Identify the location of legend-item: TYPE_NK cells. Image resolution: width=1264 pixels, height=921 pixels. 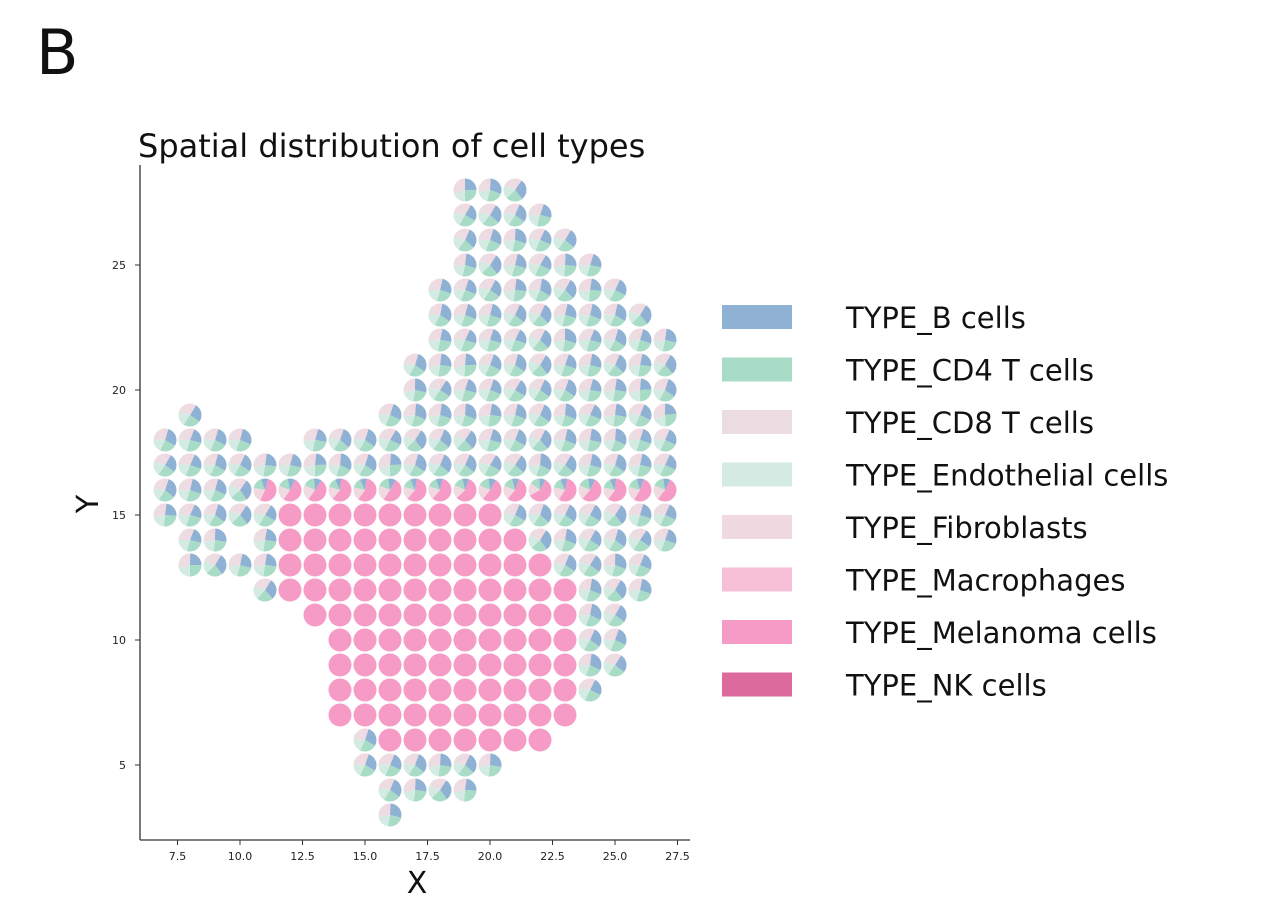
(884, 686).